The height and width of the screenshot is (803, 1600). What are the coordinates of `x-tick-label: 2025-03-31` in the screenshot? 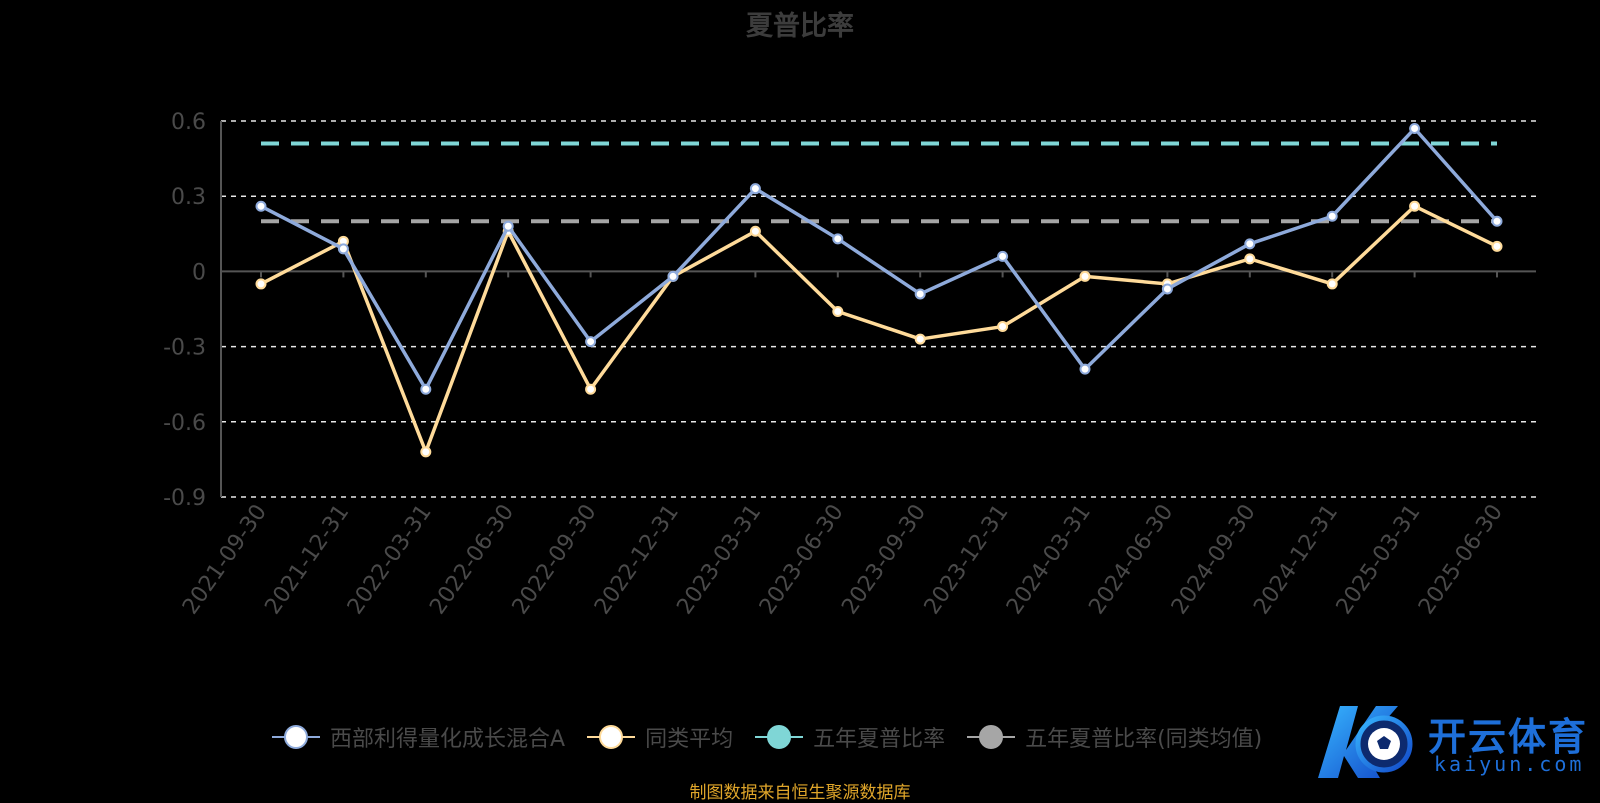 It's located at (1379, 559).